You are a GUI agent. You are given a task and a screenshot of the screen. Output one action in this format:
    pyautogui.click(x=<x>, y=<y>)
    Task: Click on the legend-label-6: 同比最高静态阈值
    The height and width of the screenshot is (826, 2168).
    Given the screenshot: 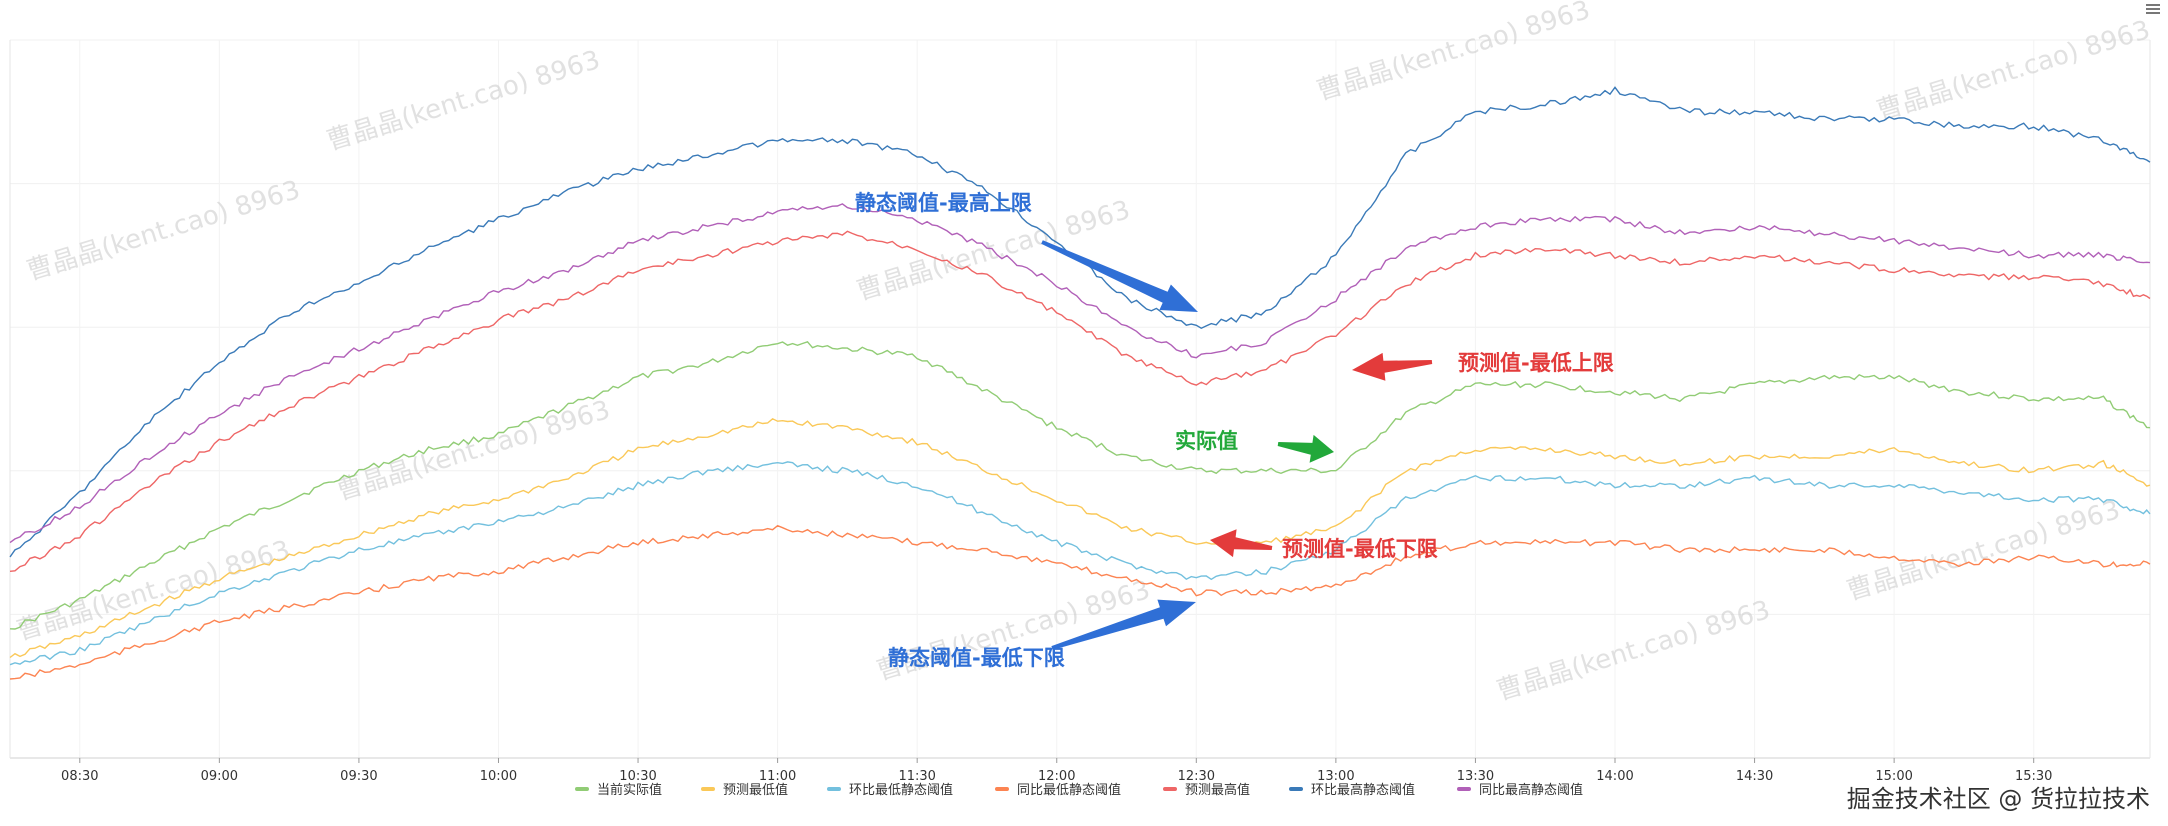 What is the action you would take?
    pyautogui.click(x=1531, y=790)
    